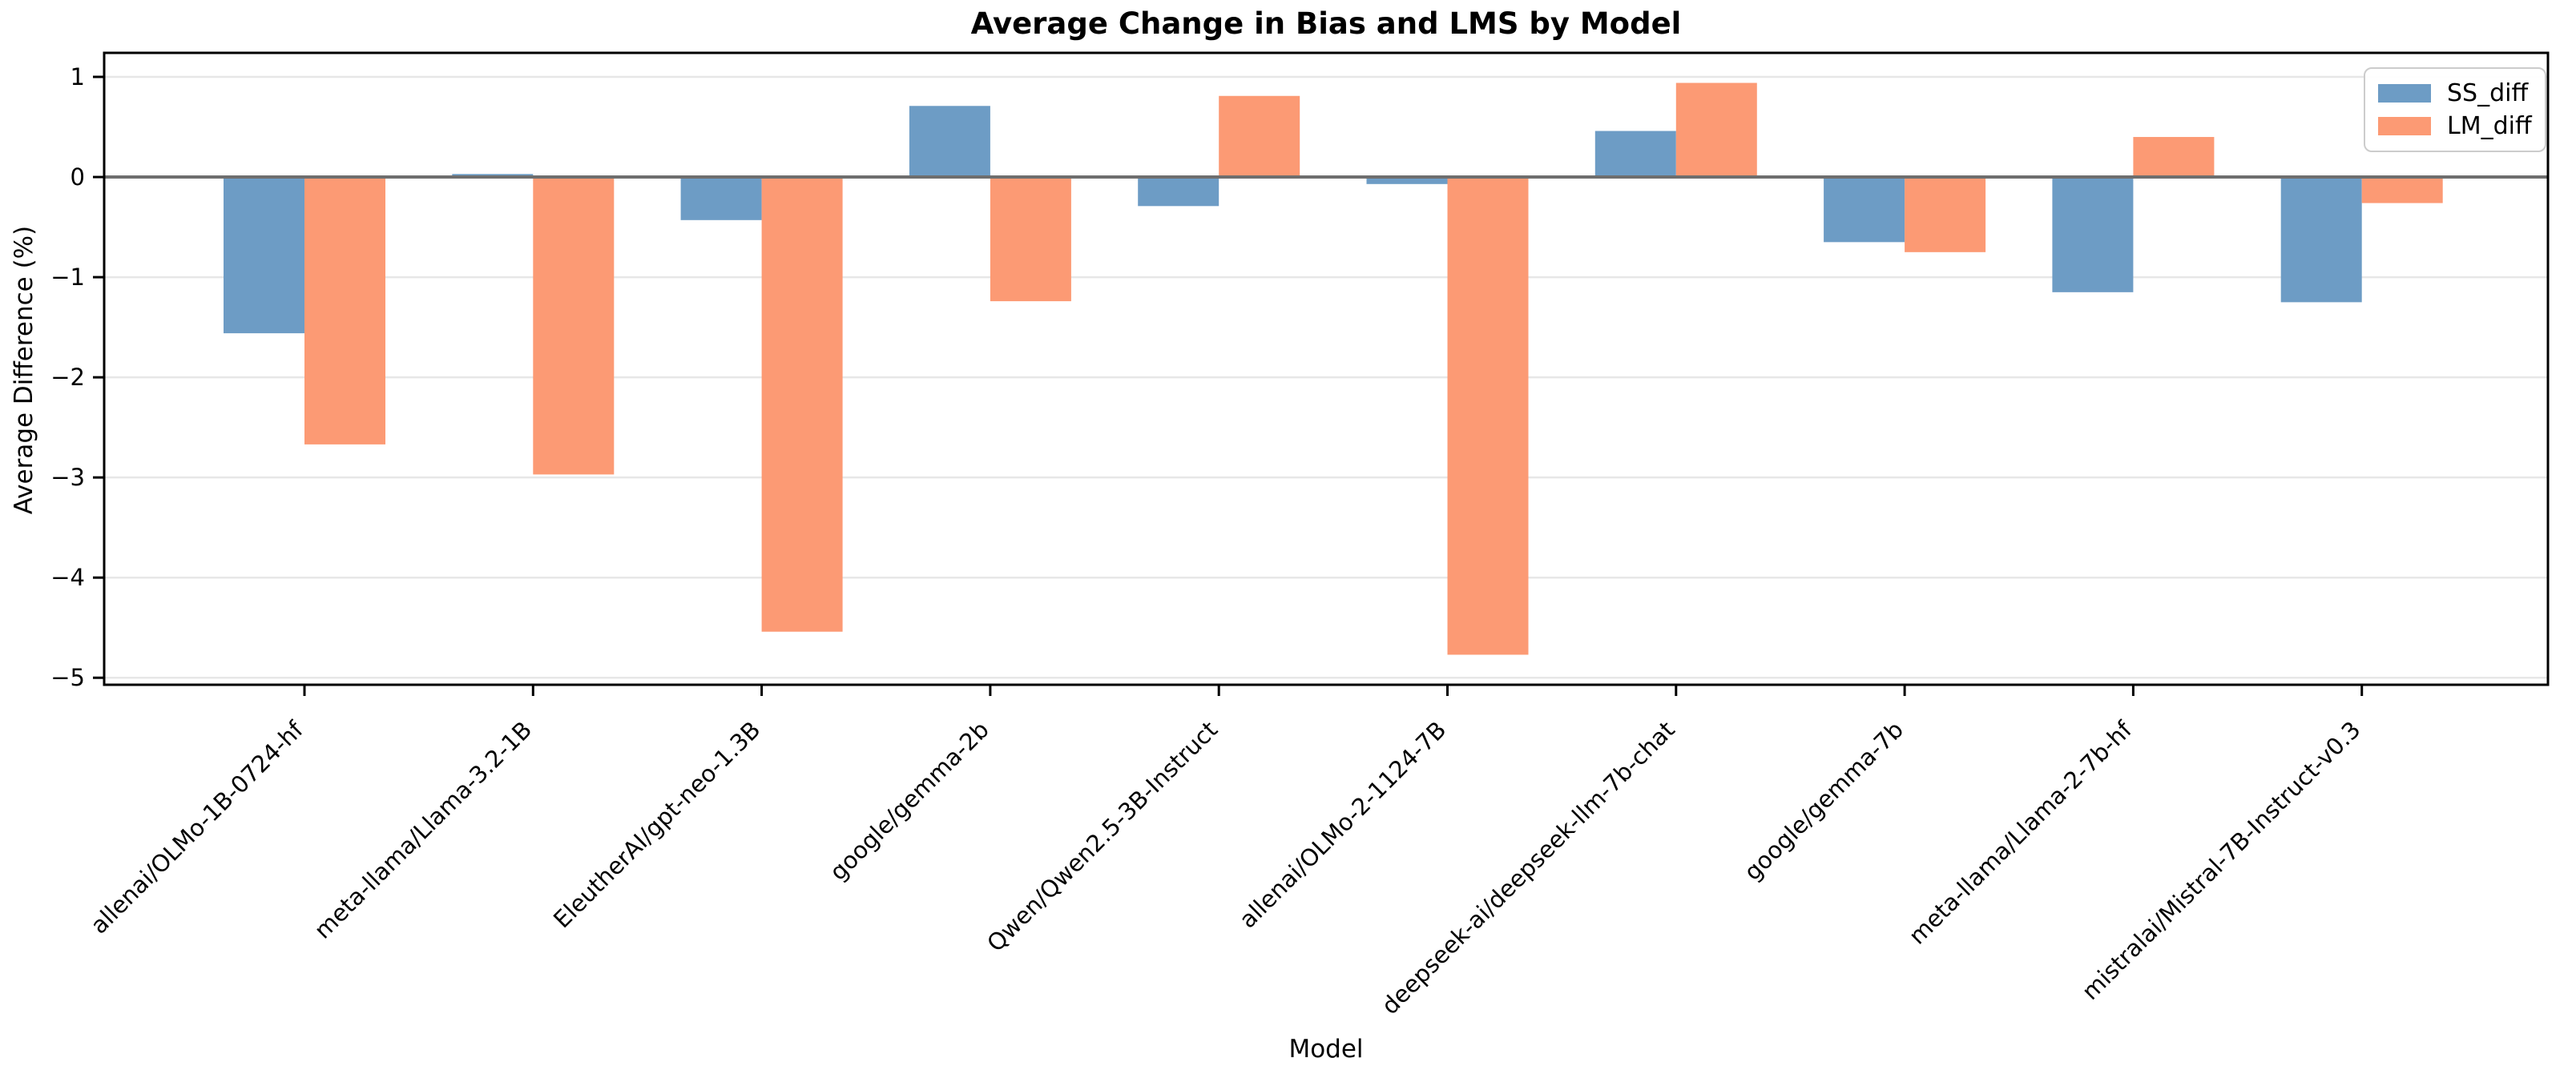 Image resolution: width=2576 pixels, height=1078 pixels. I want to click on x-tick-label: meta-llama/Llama-3.2-1B, so click(422, 830).